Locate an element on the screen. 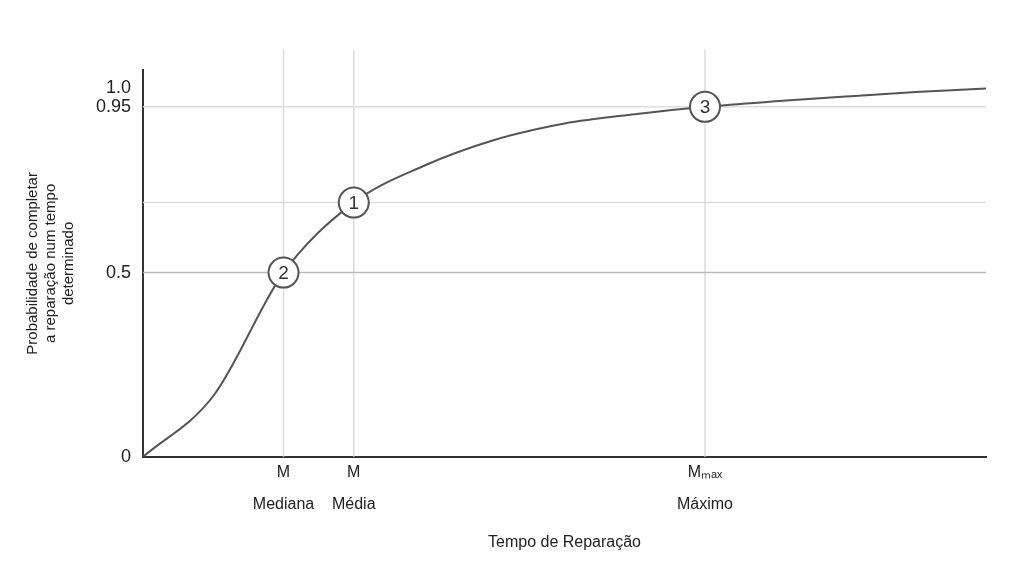  x-tick-label: Mₘₐₓ Máximo is located at coordinates (705, 488).